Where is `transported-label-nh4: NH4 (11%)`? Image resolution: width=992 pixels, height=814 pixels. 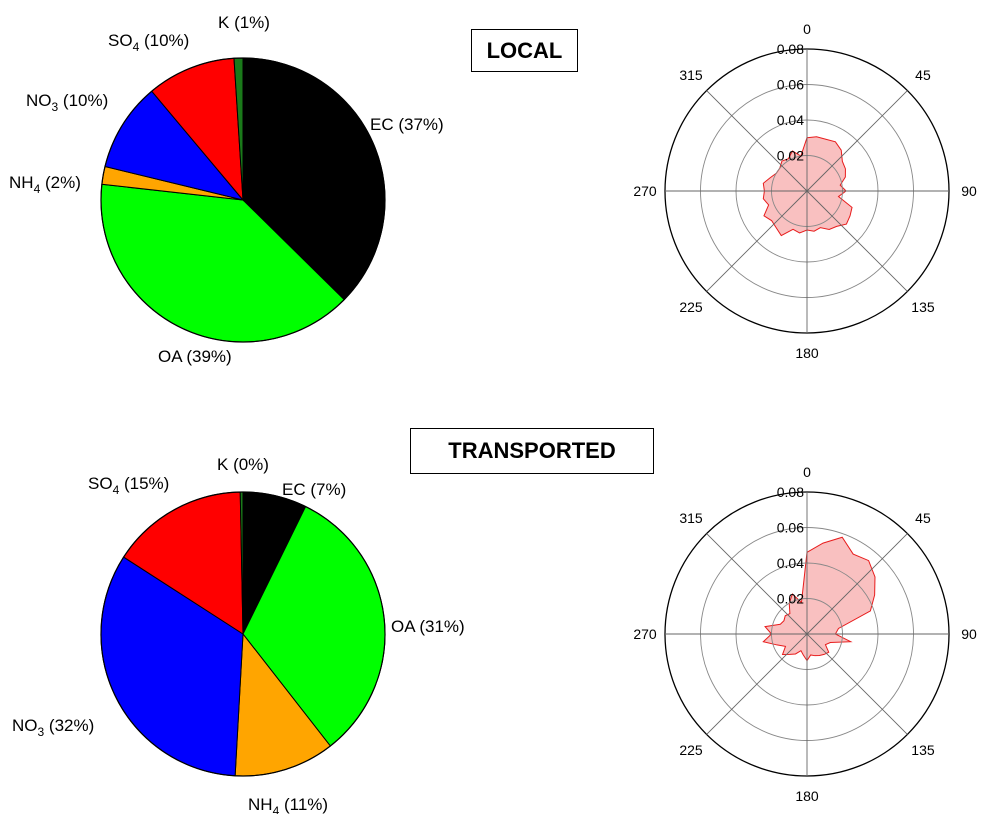 transported-label-nh4: NH4 (11%) is located at coordinates (288, 804).